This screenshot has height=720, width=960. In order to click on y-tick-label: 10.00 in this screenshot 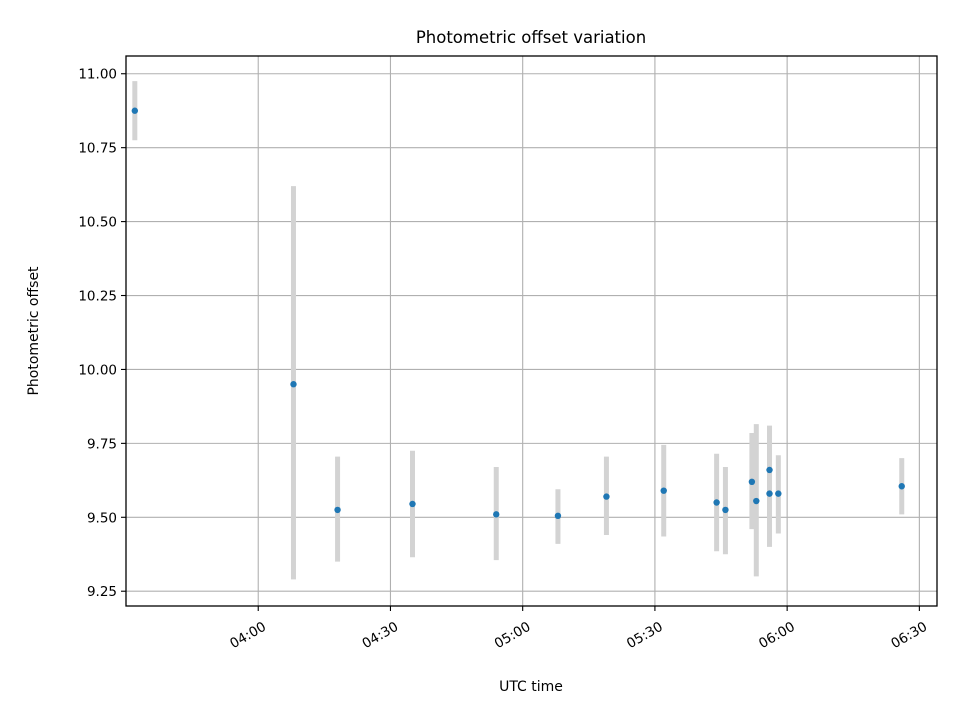, I will do `click(97, 370)`.